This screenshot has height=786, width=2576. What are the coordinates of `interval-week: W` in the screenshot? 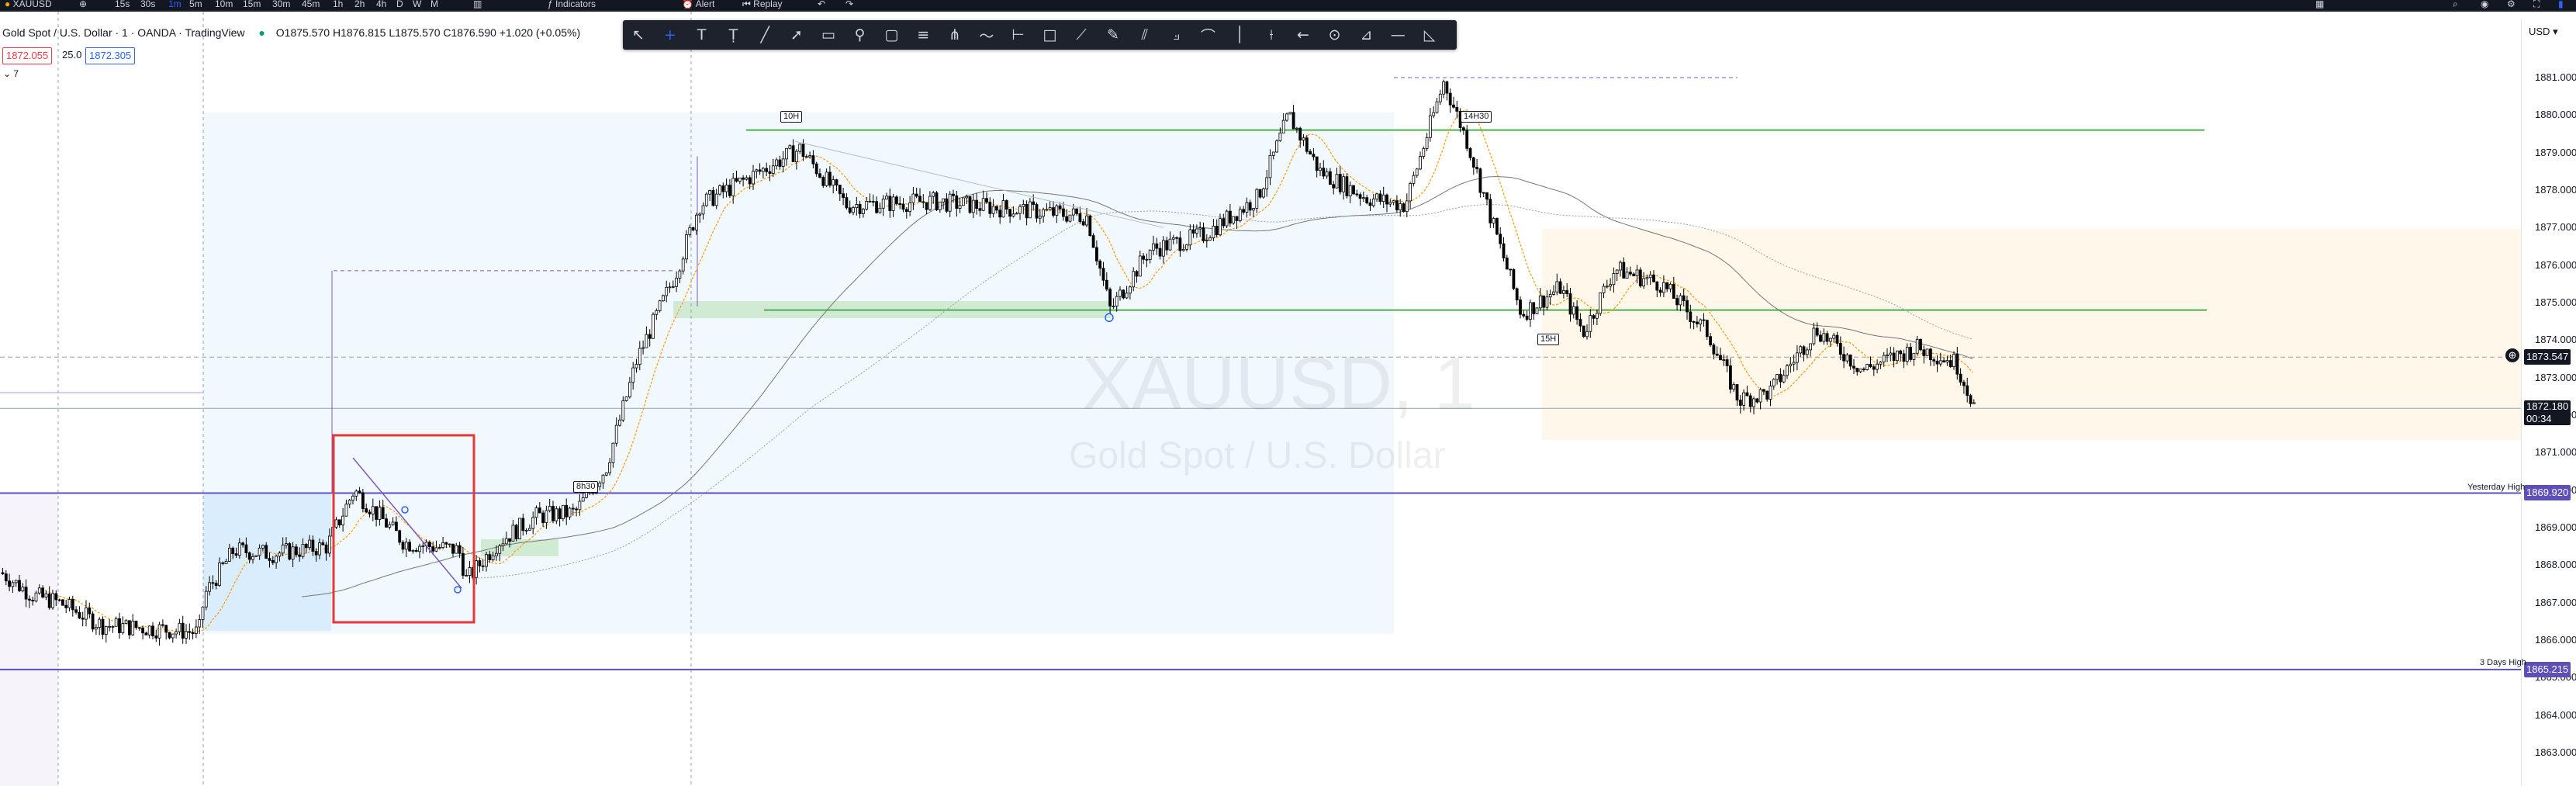 It's located at (417, 4).